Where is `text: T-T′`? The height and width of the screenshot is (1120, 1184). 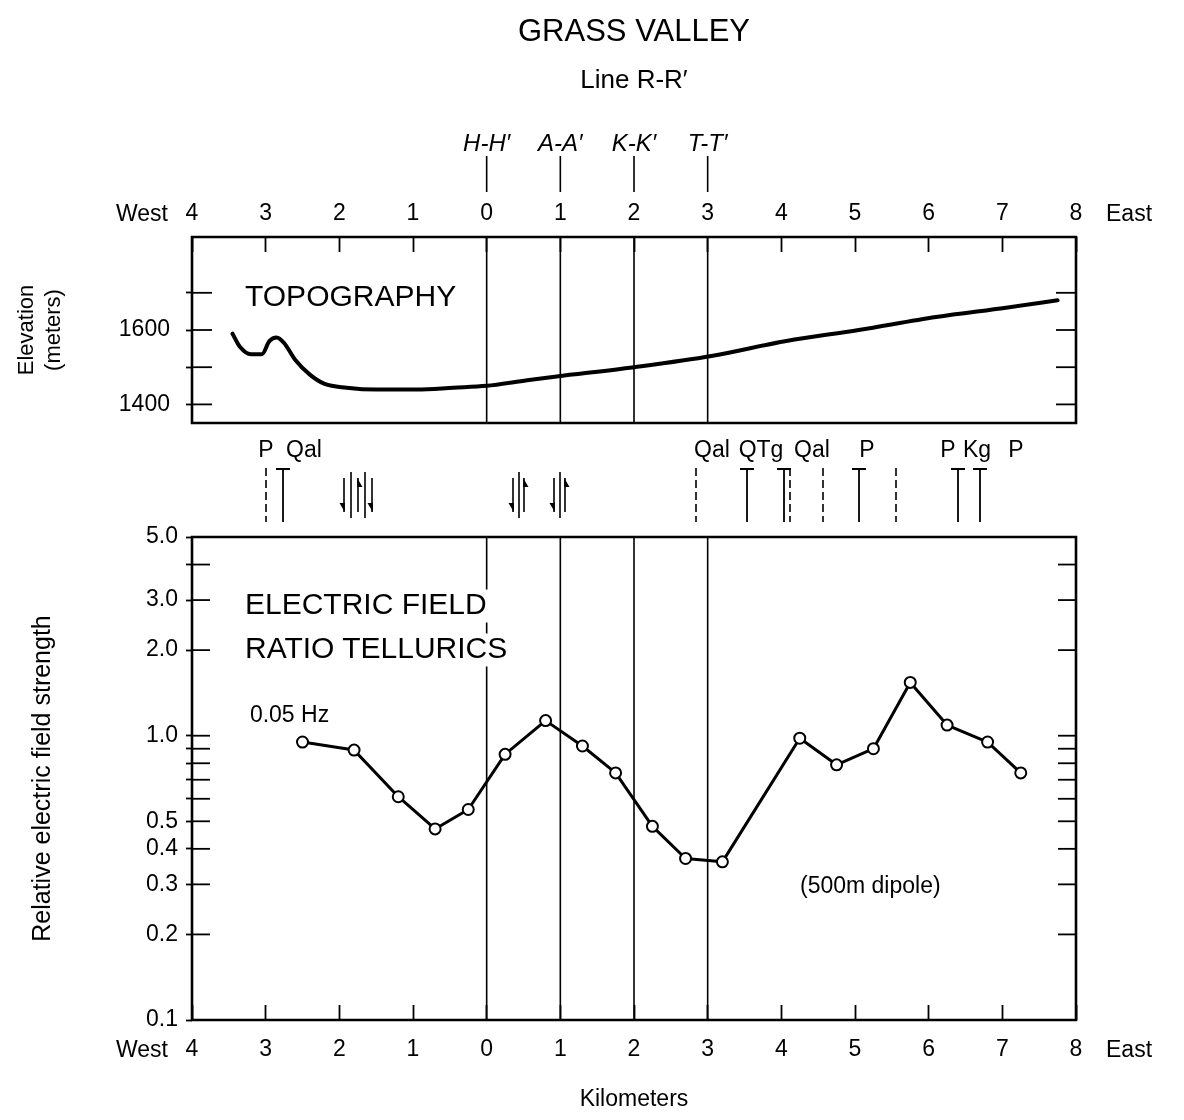
text: T-T′ is located at coordinates (708, 142).